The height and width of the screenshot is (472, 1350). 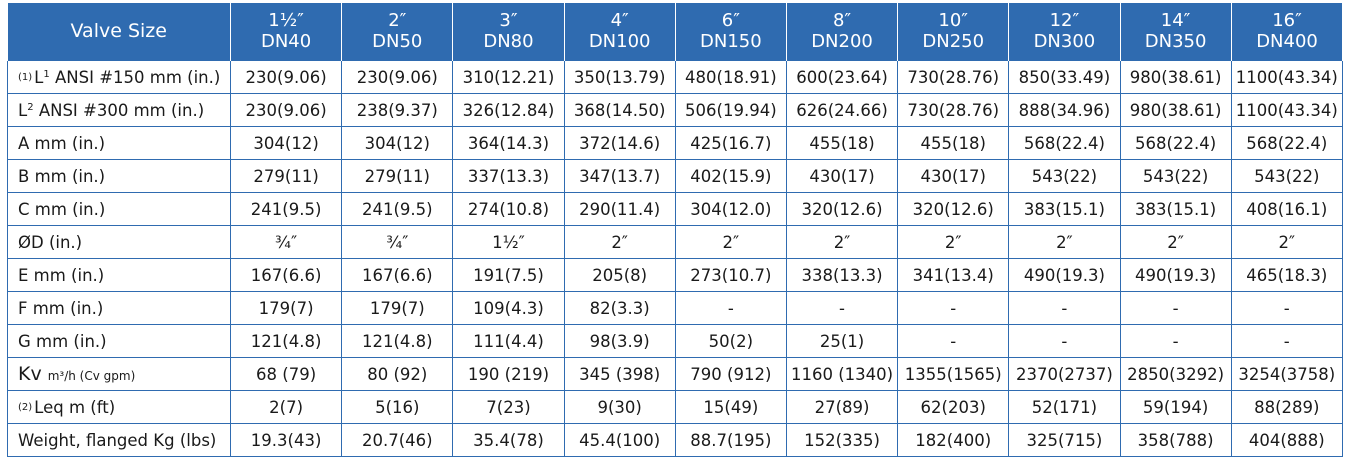 What do you see at coordinates (1175, 143) in the screenshot?
I see `table-cell: 568(22.4)` at bounding box center [1175, 143].